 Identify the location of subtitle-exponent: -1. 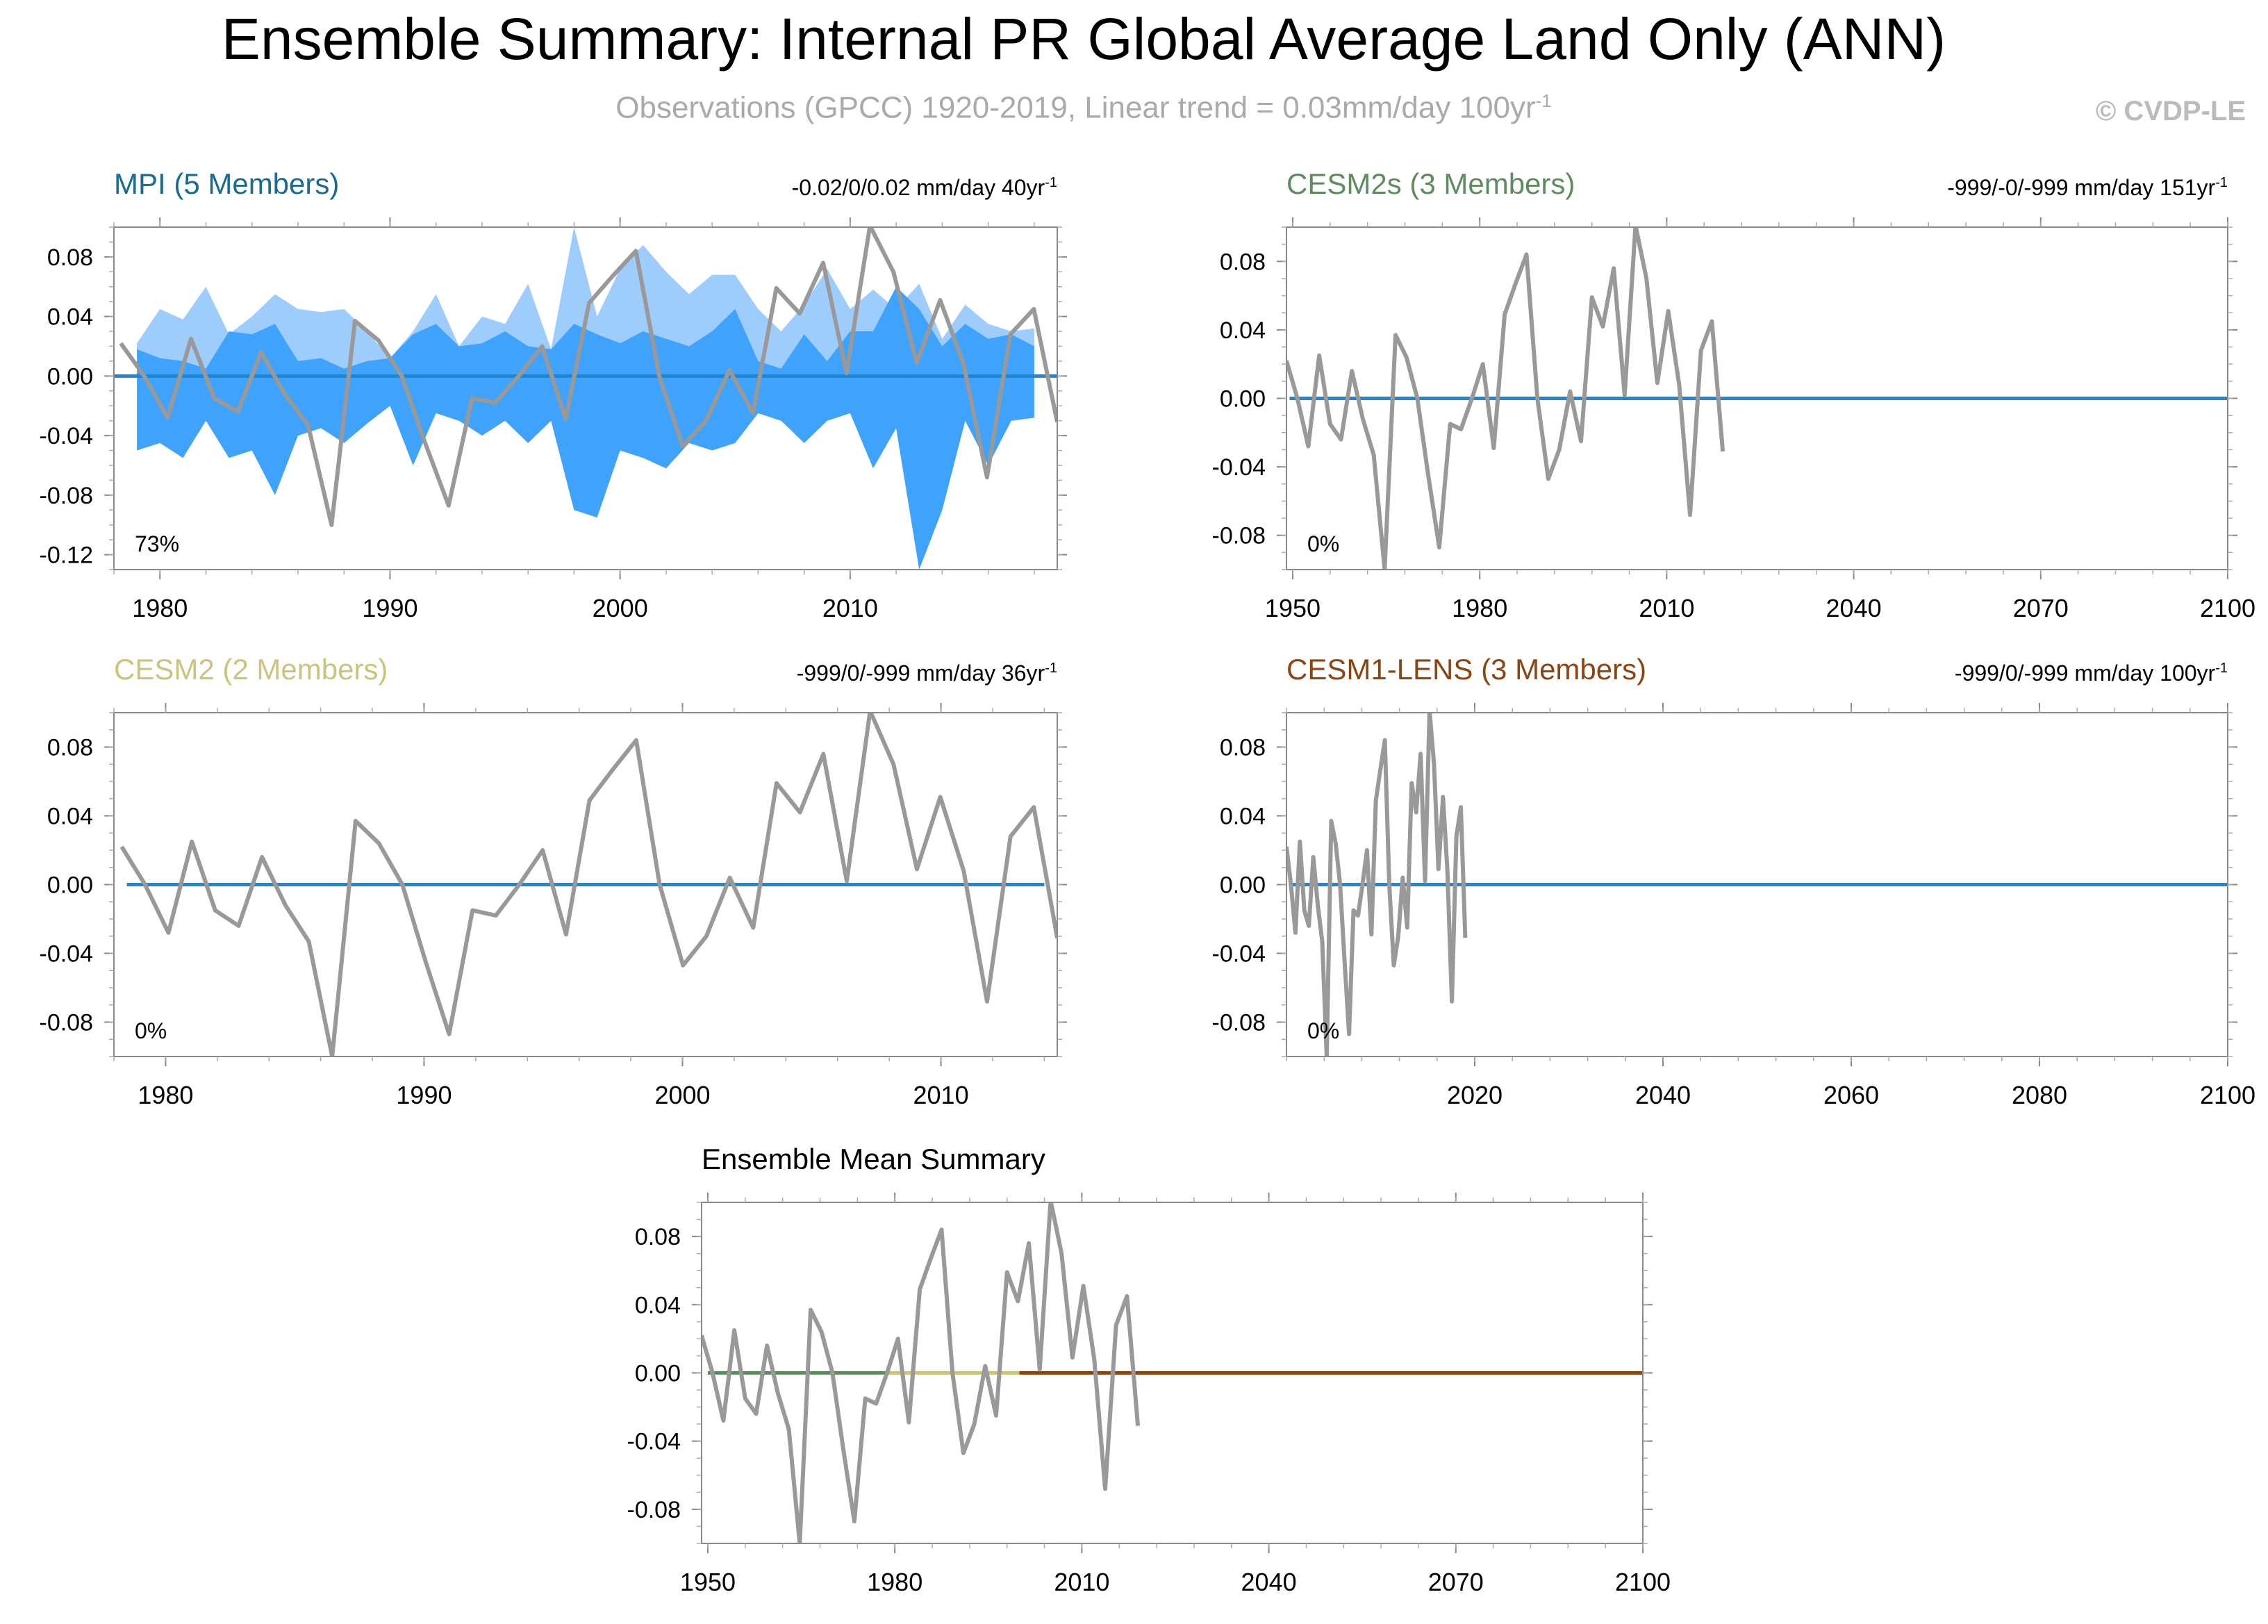
(1544, 101).